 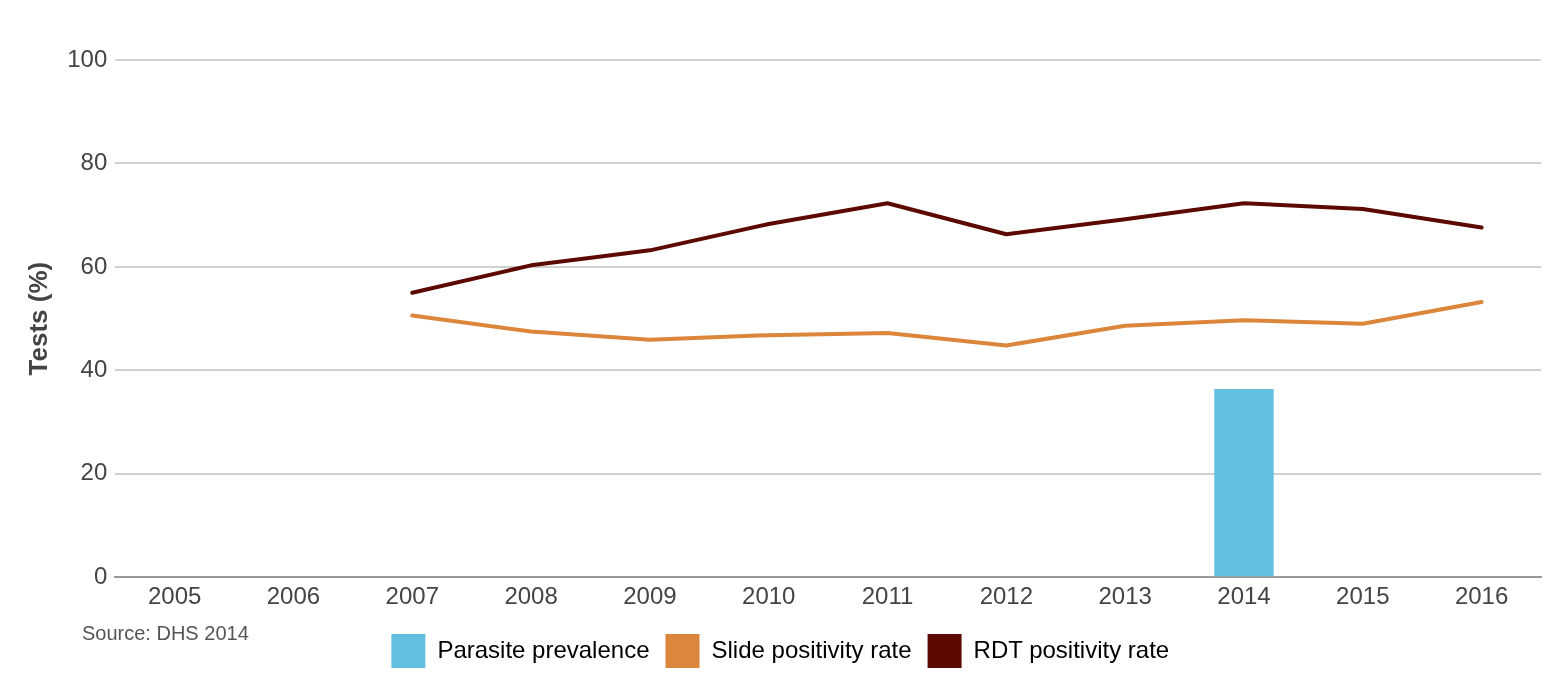 I want to click on y-tick-label: 80, so click(x=94, y=162).